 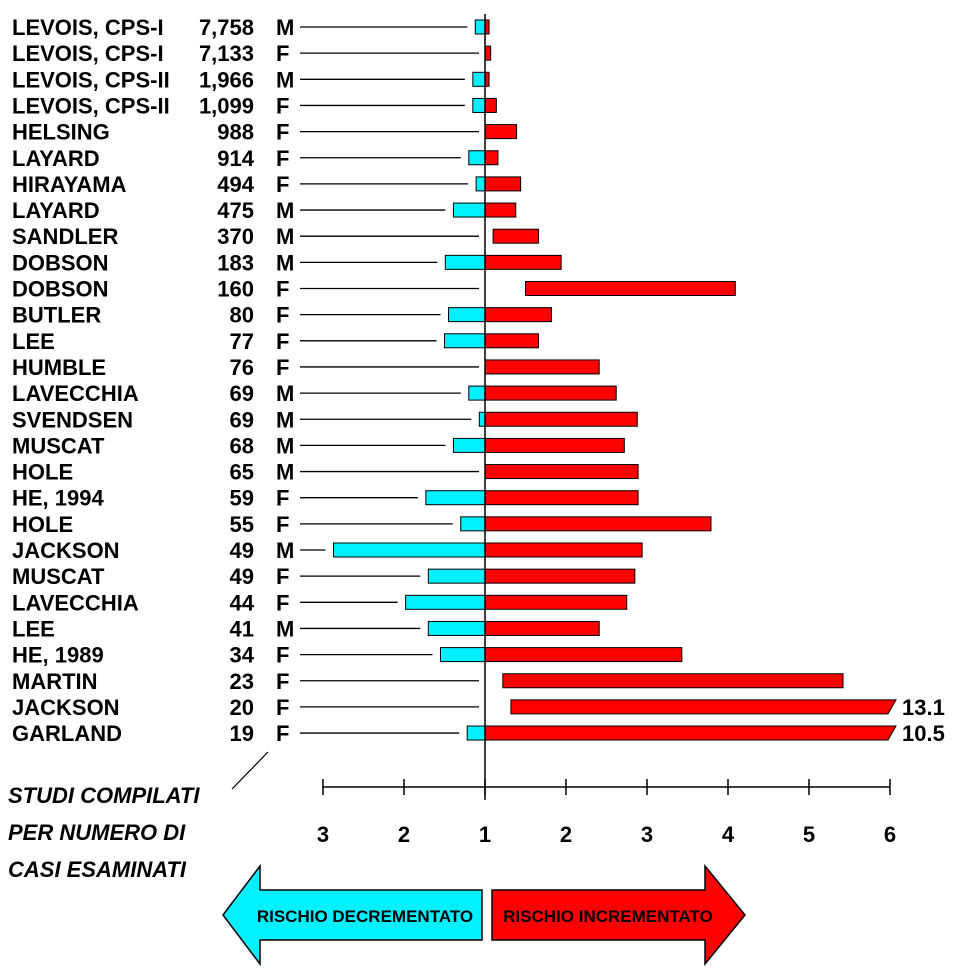 I want to click on study-row: LEVOIS, CPS-II 1,099 F, so click(x=254, y=105).